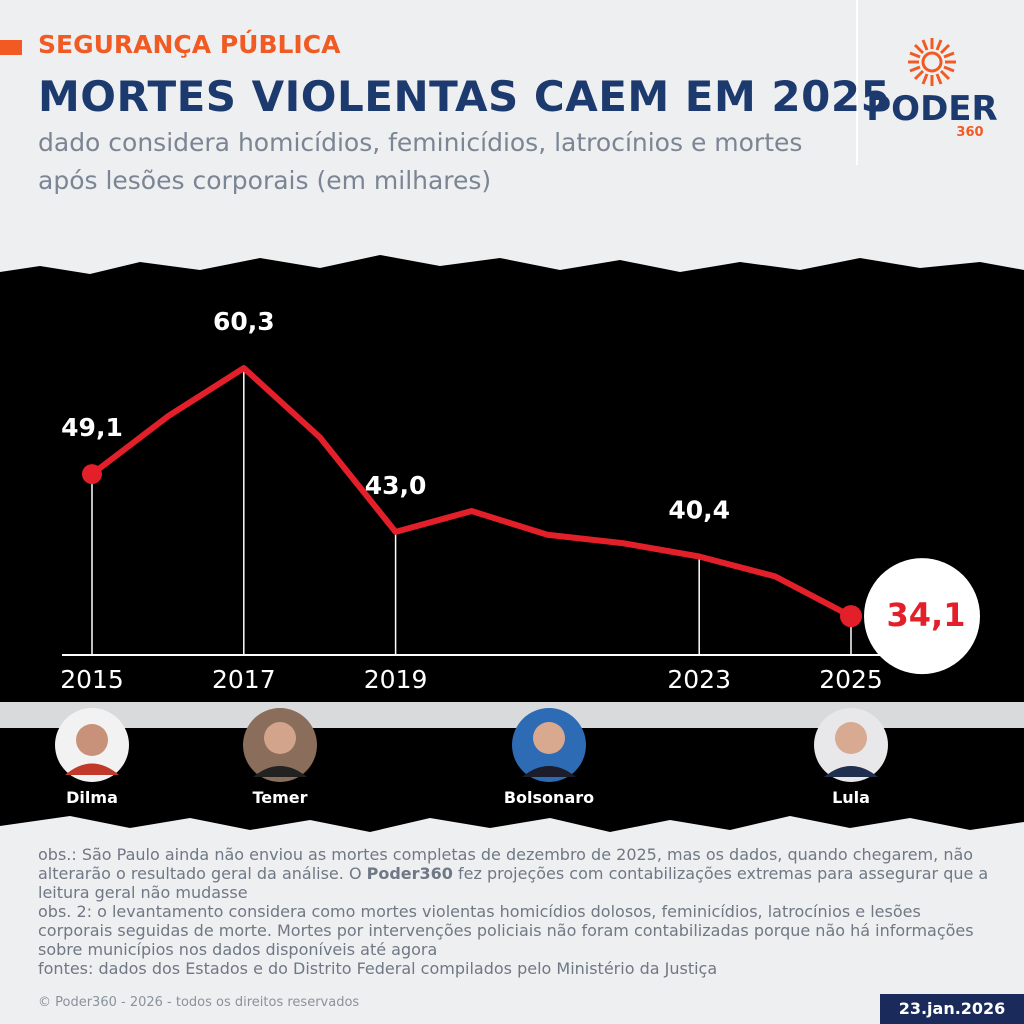 The height and width of the screenshot is (1024, 1024). What do you see at coordinates (244, 321) in the screenshot?
I see `value-label: 60,3` at bounding box center [244, 321].